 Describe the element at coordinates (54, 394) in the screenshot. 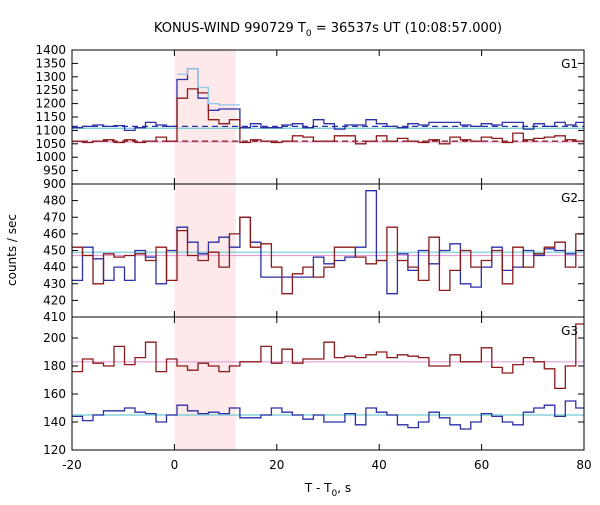

I see `ytick-label: 160` at that location.